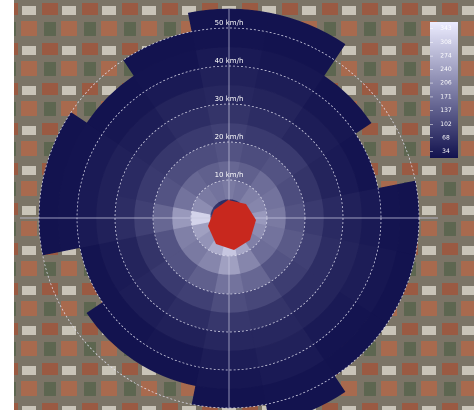 The width and height of the screenshot is (474, 410). What do you see at coordinates (446, 56) in the screenshot?
I see `colorbar-label: 274` at bounding box center [446, 56].